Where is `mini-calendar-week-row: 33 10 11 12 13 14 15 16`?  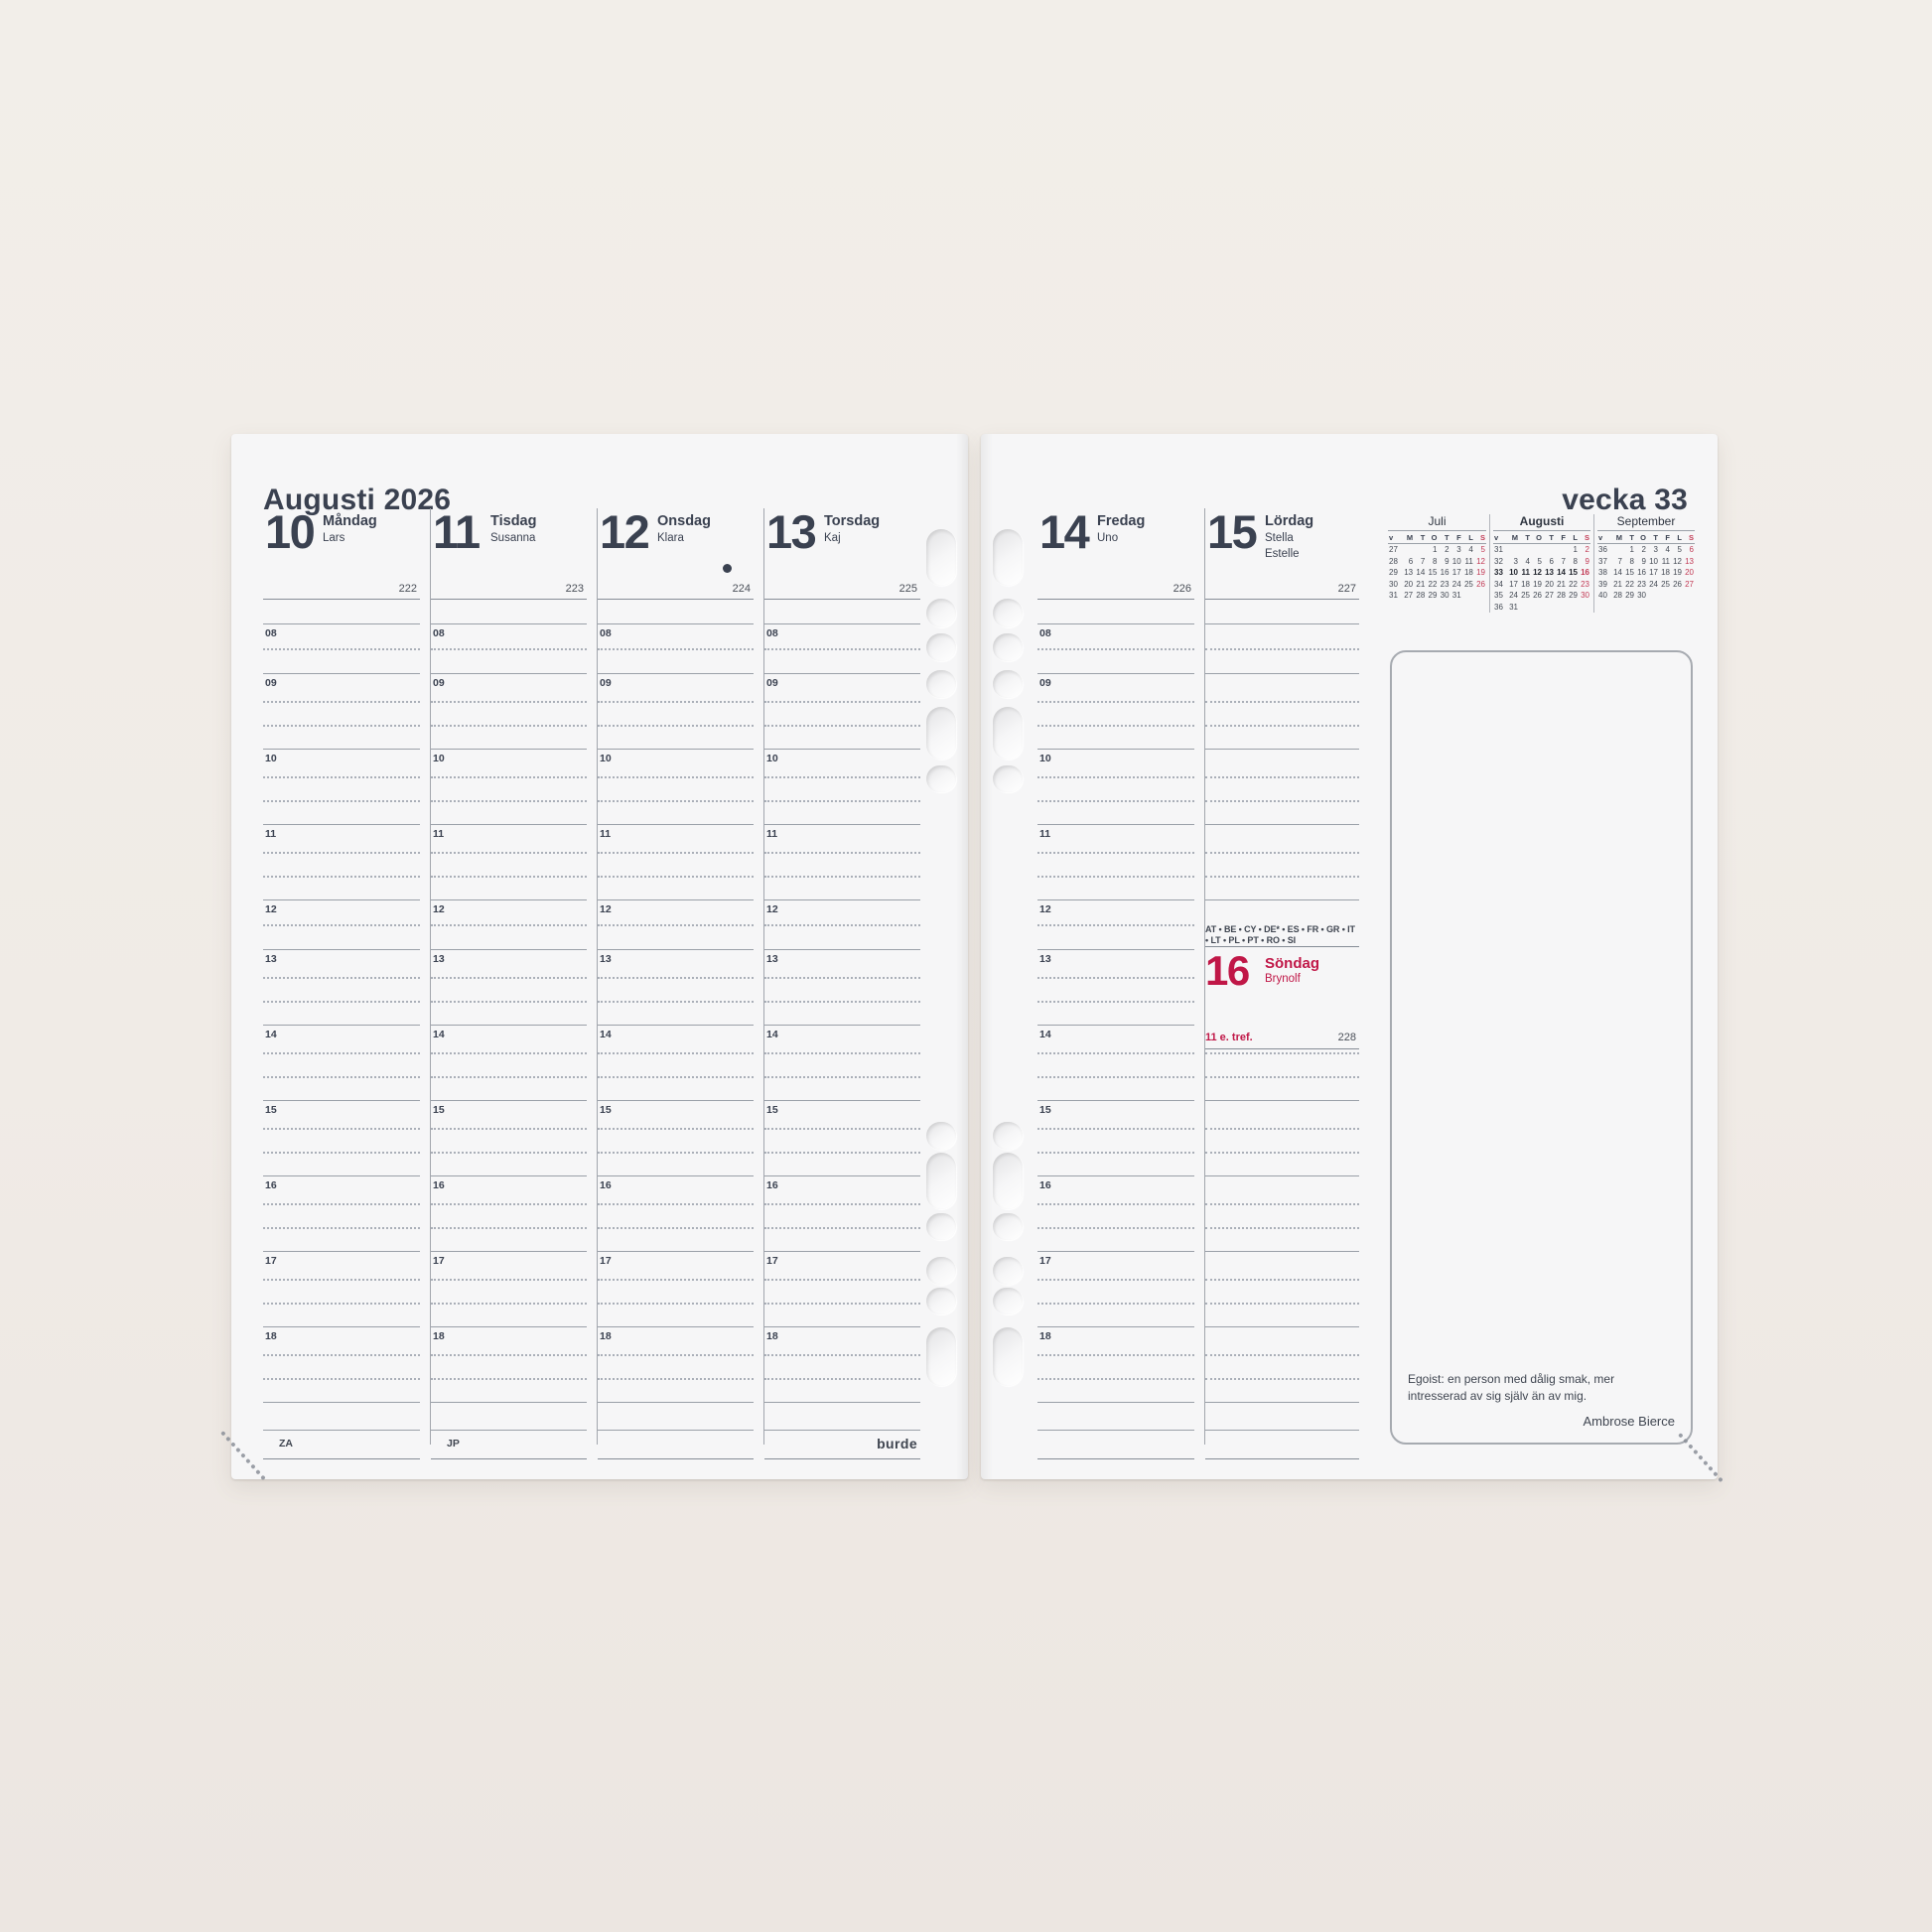
mini-calendar-week-row: 33 10 11 12 13 14 15 16 is located at coordinates (1541, 573).